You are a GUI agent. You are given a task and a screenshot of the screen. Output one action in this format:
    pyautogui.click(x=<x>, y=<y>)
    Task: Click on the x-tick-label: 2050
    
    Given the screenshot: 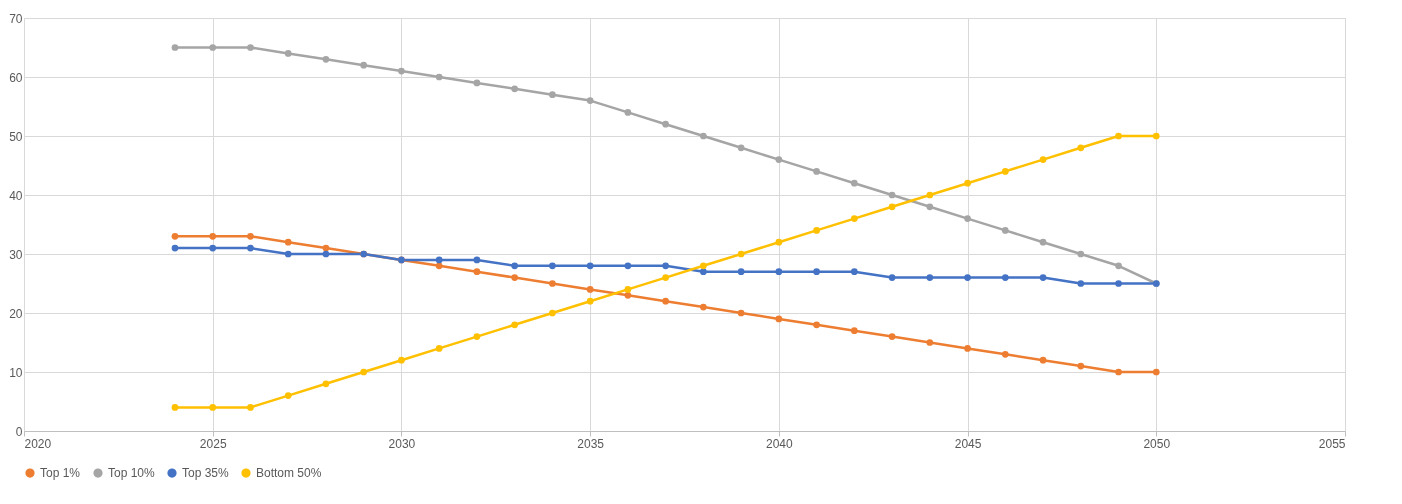 What is the action you would take?
    pyautogui.click(x=1157, y=443)
    